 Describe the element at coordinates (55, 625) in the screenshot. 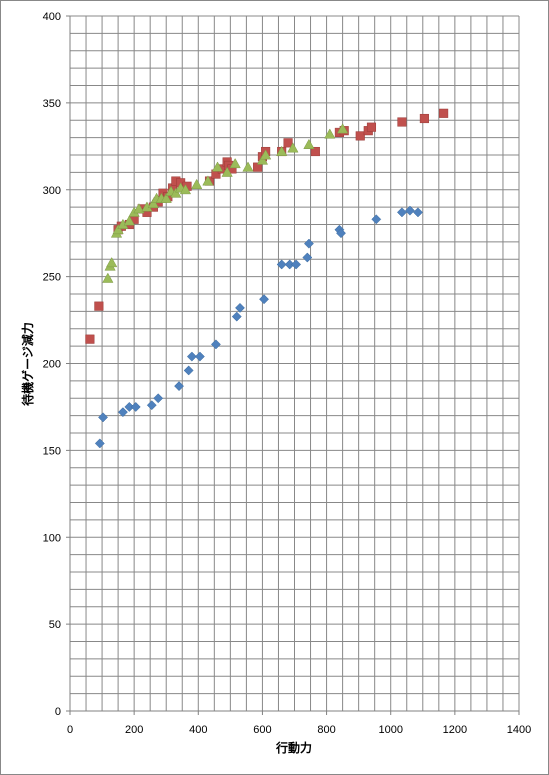

I see `y-tick-label: 50` at that location.